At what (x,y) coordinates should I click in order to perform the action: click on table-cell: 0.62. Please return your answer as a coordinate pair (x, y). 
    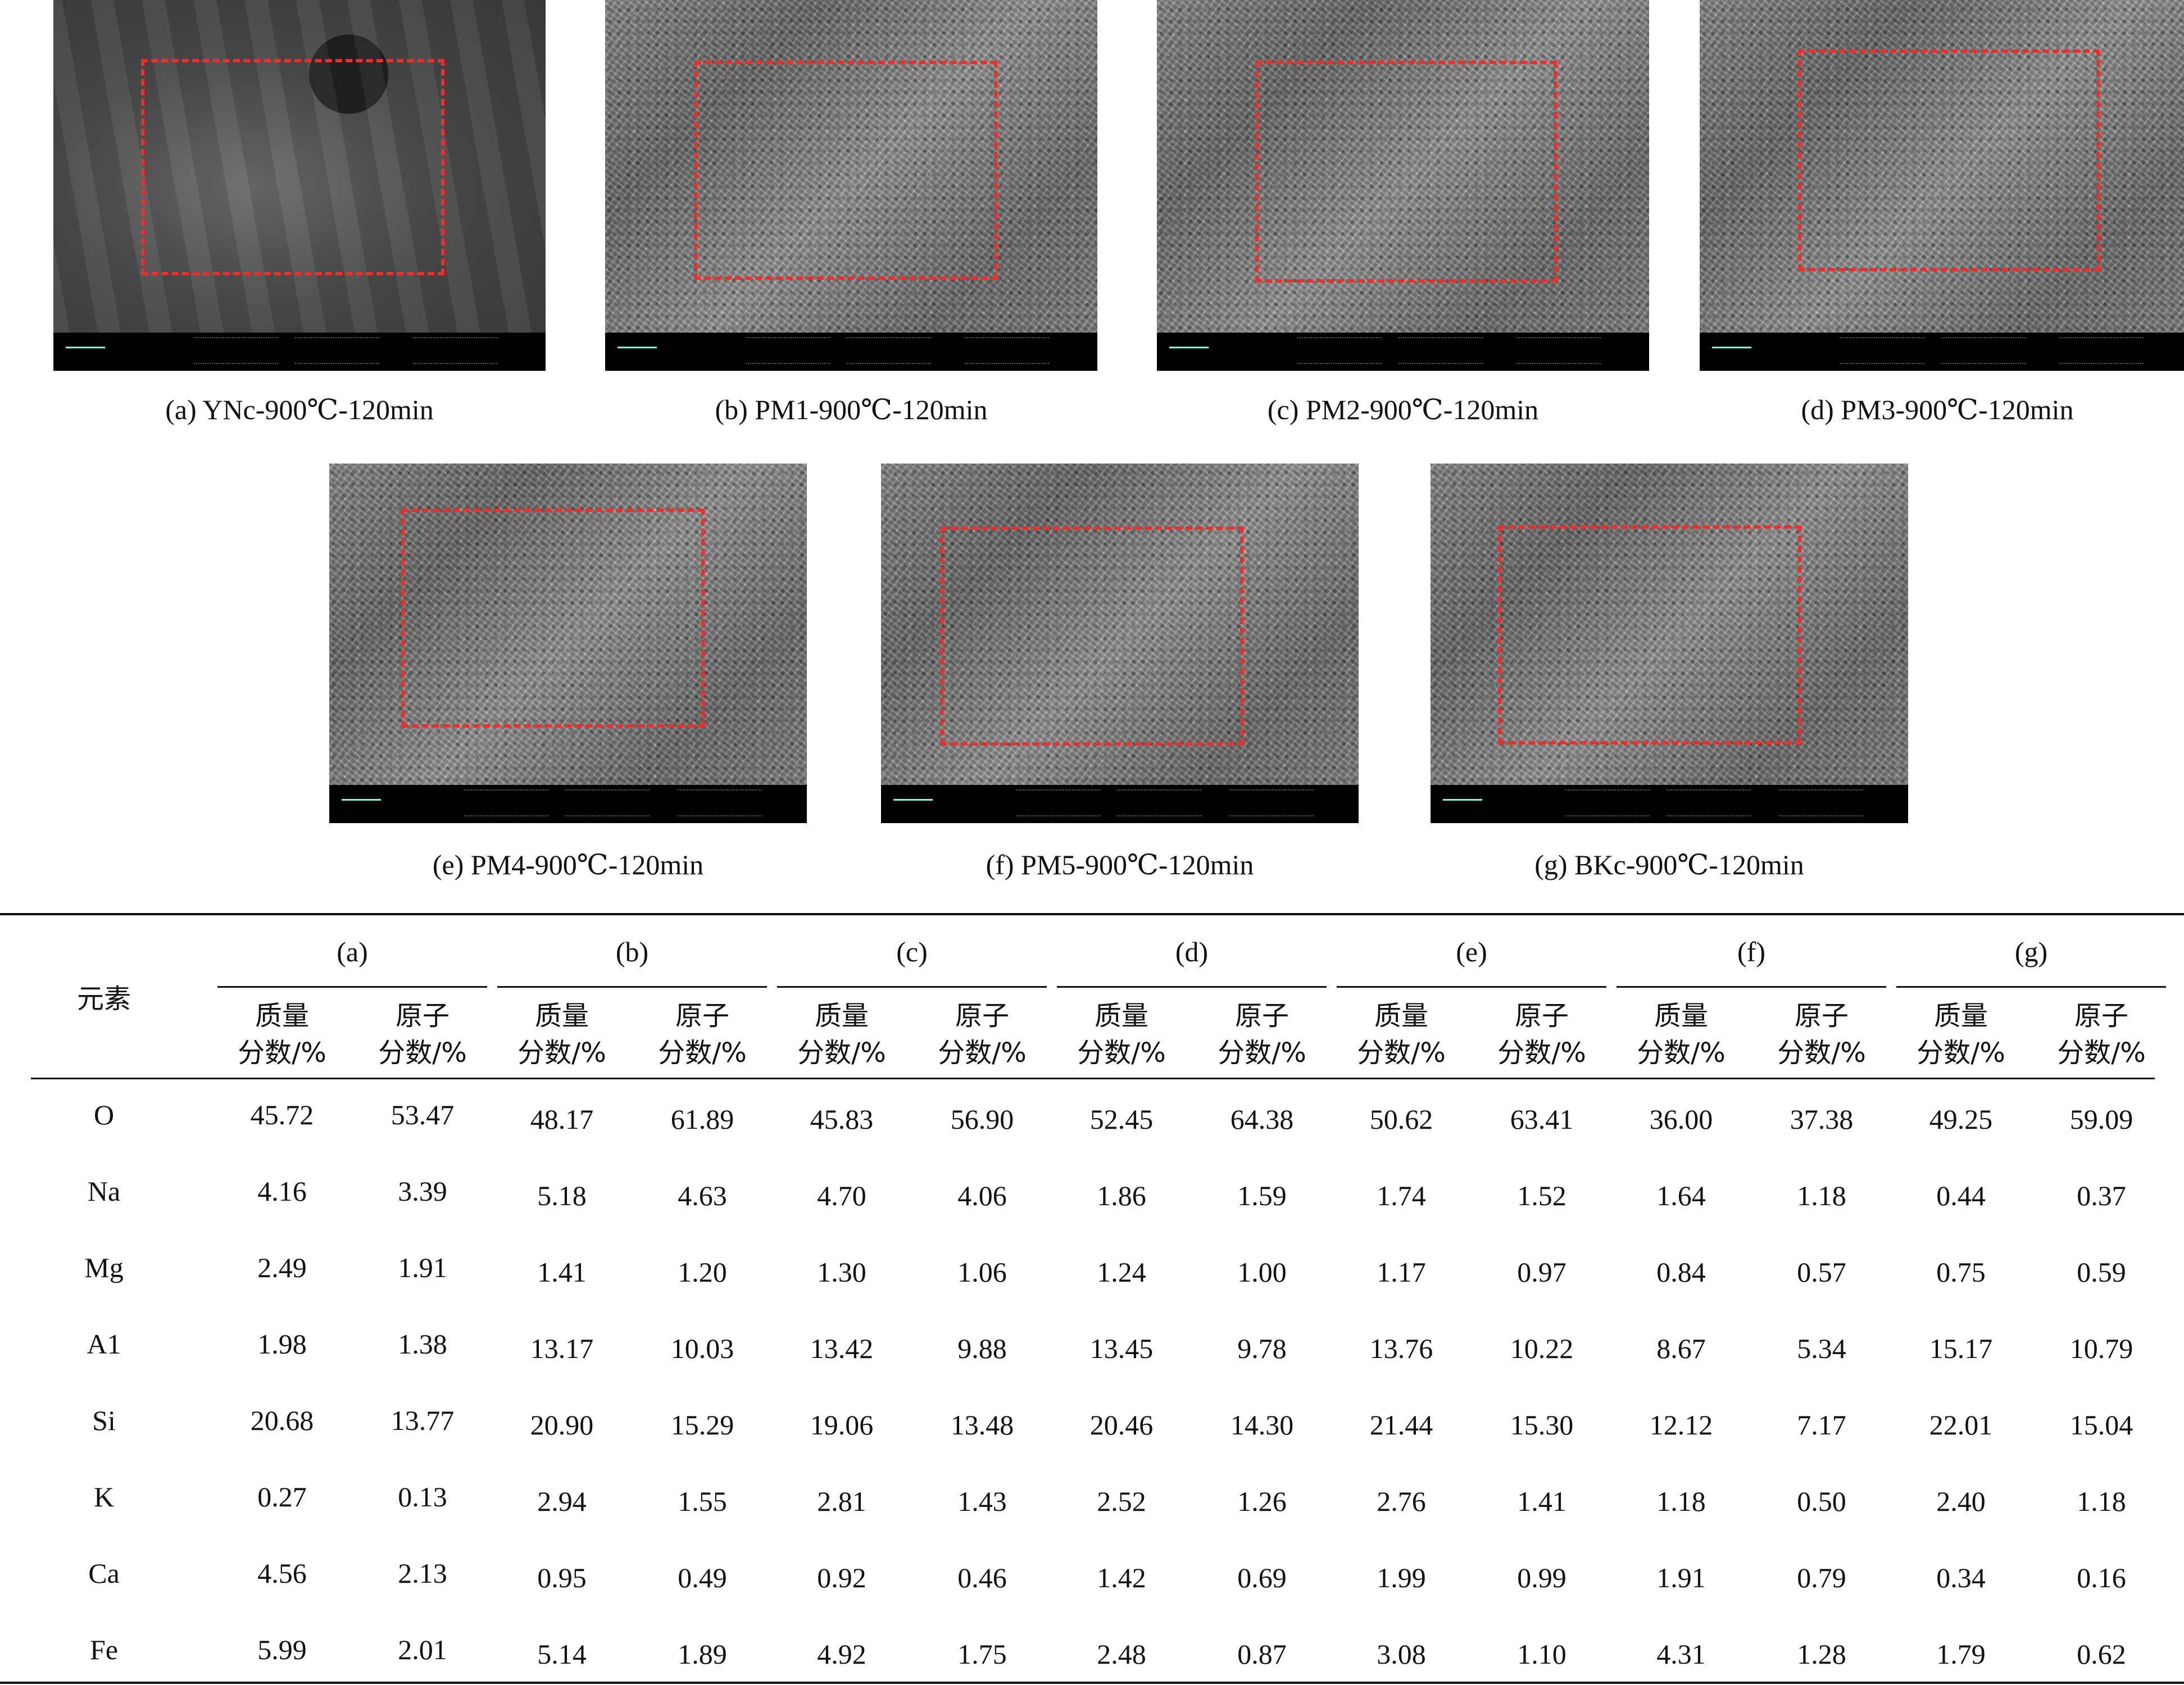
    Looking at the image, I should click on (2101, 1654).